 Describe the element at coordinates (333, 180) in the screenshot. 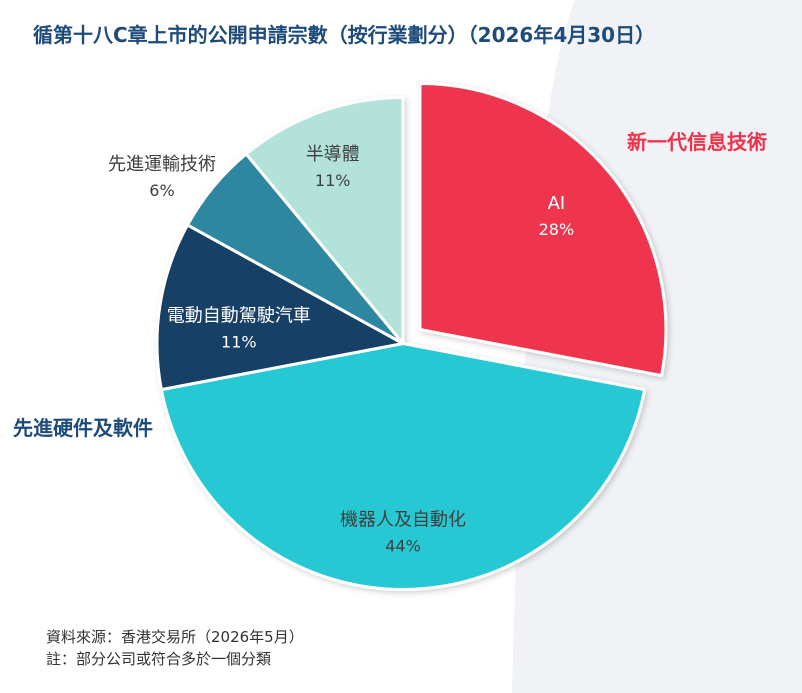

I see `slice-percent-label-5: 11%` at that location.